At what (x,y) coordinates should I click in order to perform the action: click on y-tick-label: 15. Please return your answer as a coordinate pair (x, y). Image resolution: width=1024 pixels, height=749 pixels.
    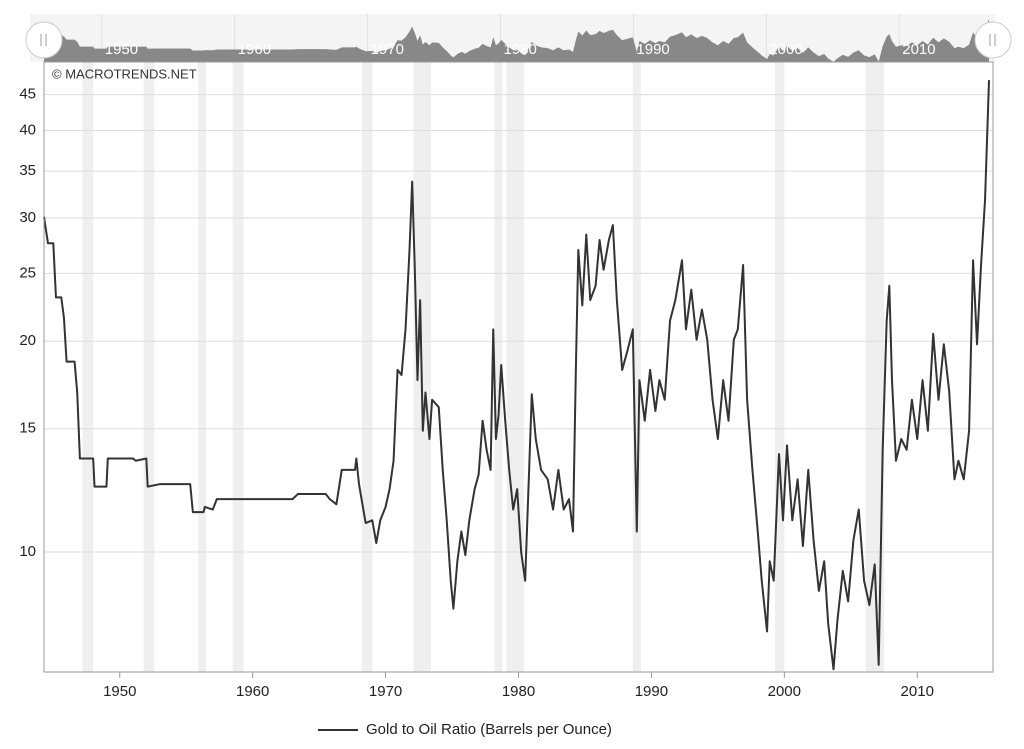
    Looking at the image, I should click on (27, 428).